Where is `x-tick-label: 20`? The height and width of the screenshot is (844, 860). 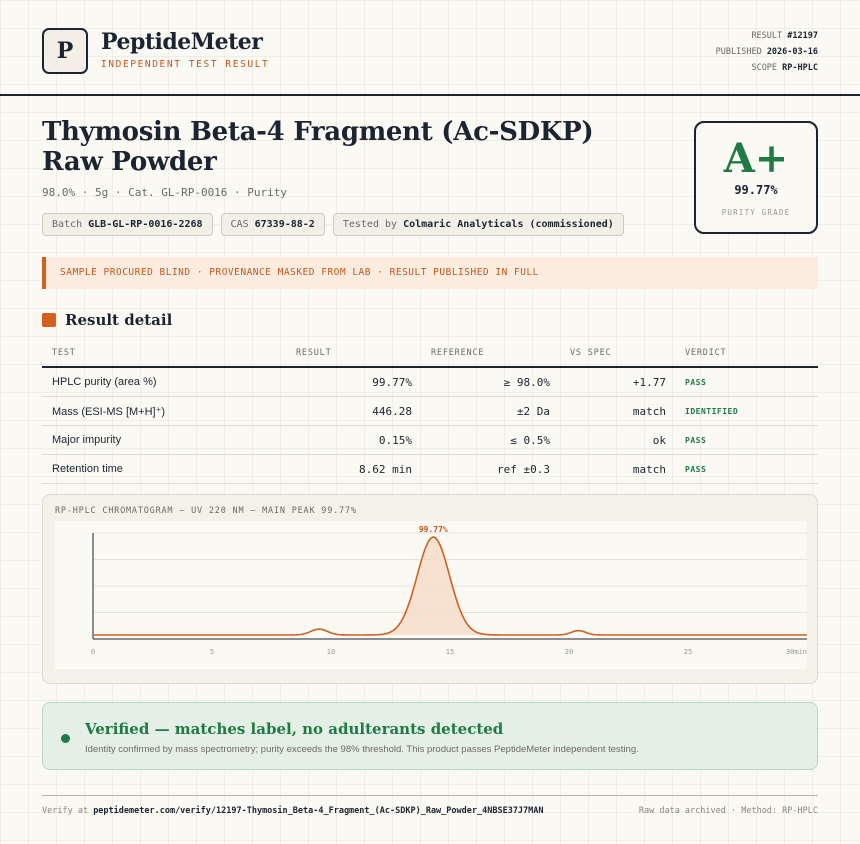
x-tick-label: 20 is located at coordinates (569, 652).